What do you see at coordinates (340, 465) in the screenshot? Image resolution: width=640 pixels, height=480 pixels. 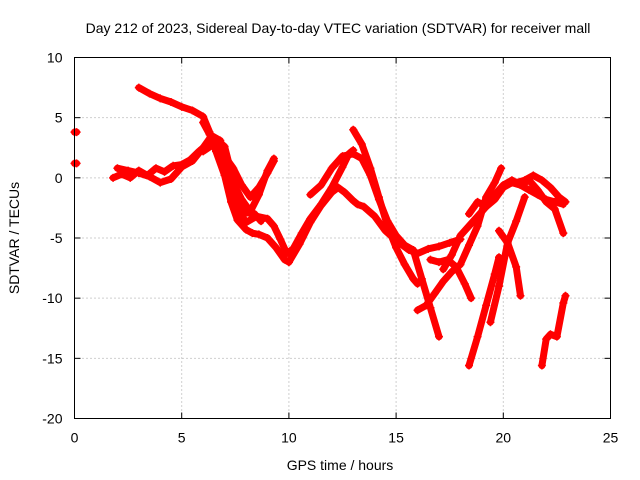 I see `x-axis-label: GPS time / hours` at bounding box center [340, 465].